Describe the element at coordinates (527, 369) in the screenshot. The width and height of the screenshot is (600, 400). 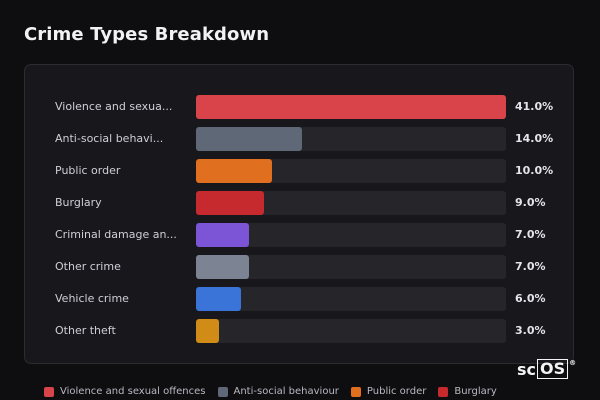
I see `logo-prefix: sc` at that location.